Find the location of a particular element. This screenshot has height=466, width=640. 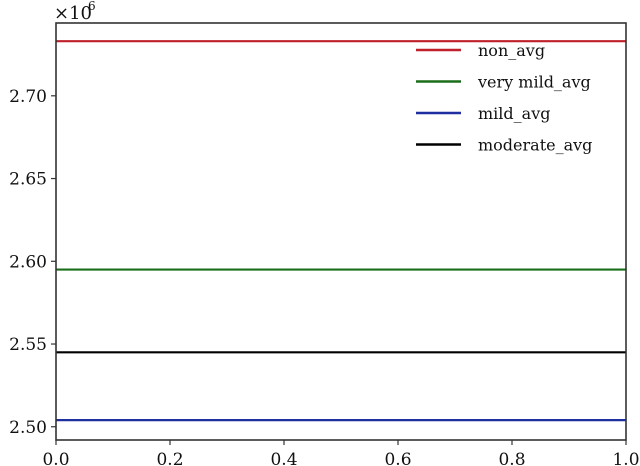

legend-label: mild_avg is located at coordinates (514, 113).